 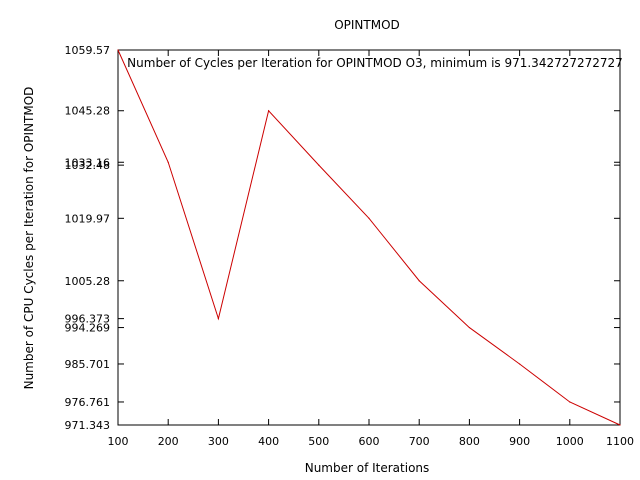 What do you see at coordinates (318, 441) in the screenshot?
I see `x-tick-label: 500` at bounding box center [318, 441].